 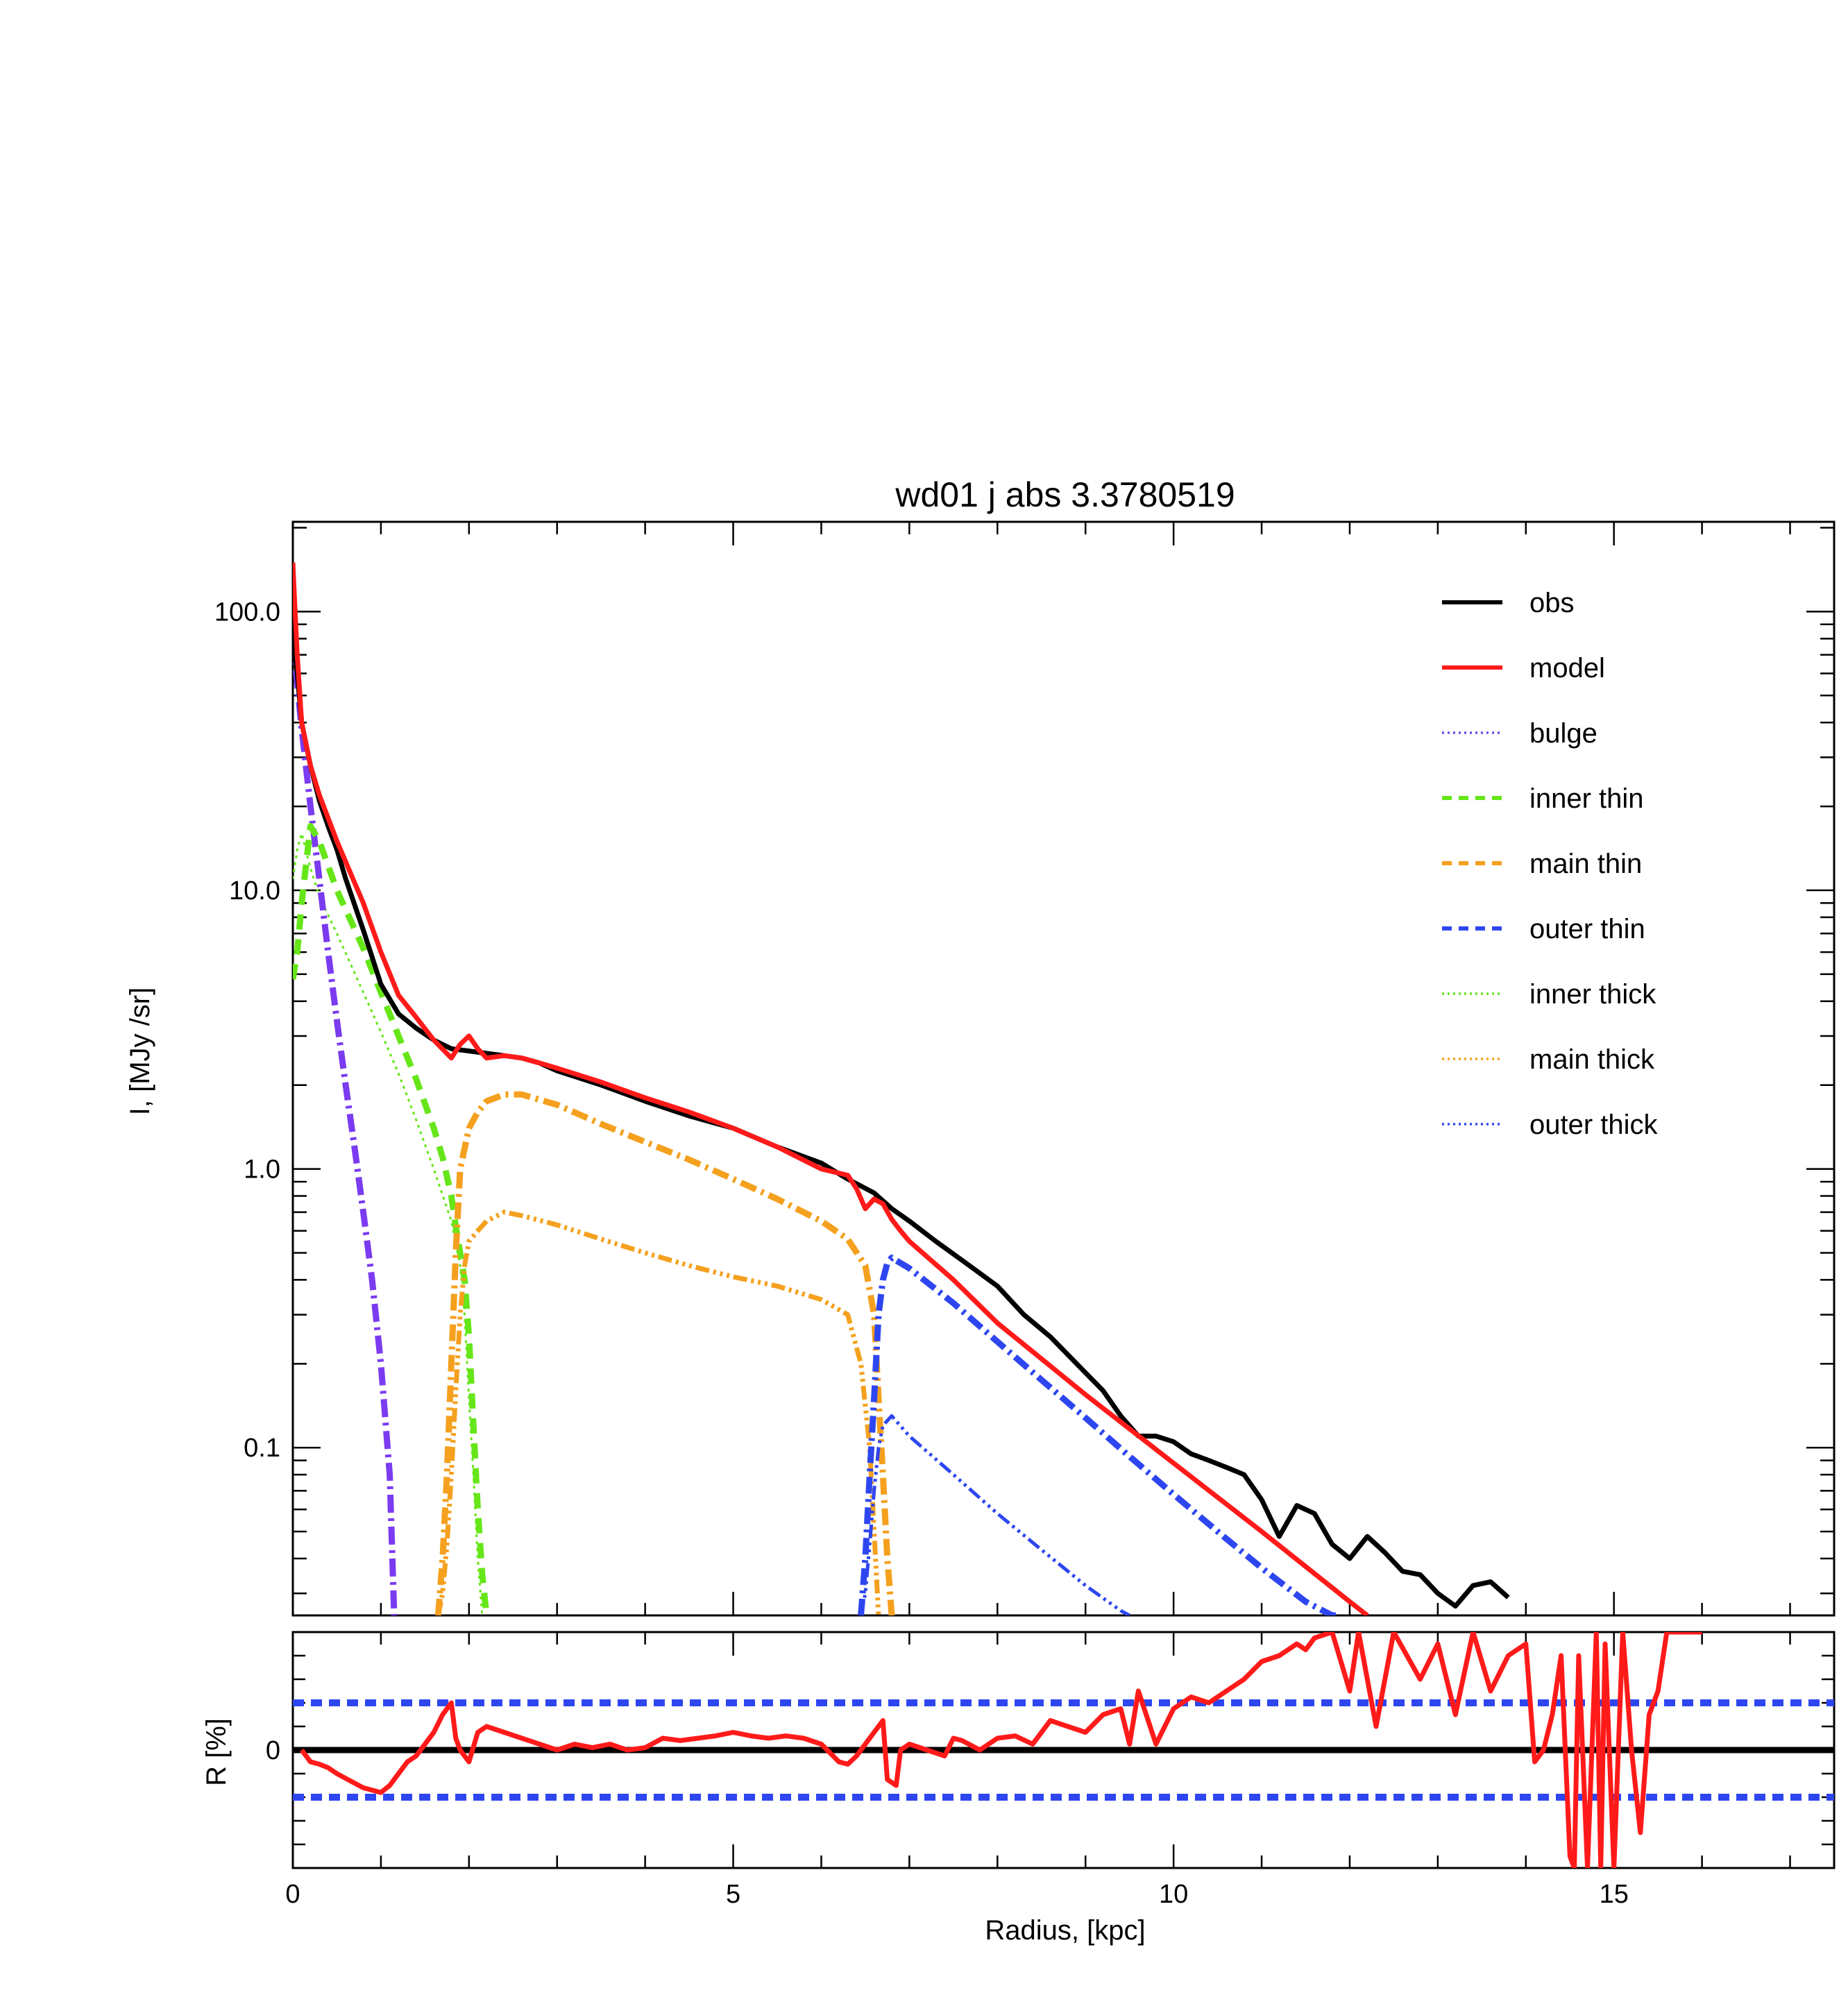 I want to click on legend-label: model, so click(x=1567, y=668).